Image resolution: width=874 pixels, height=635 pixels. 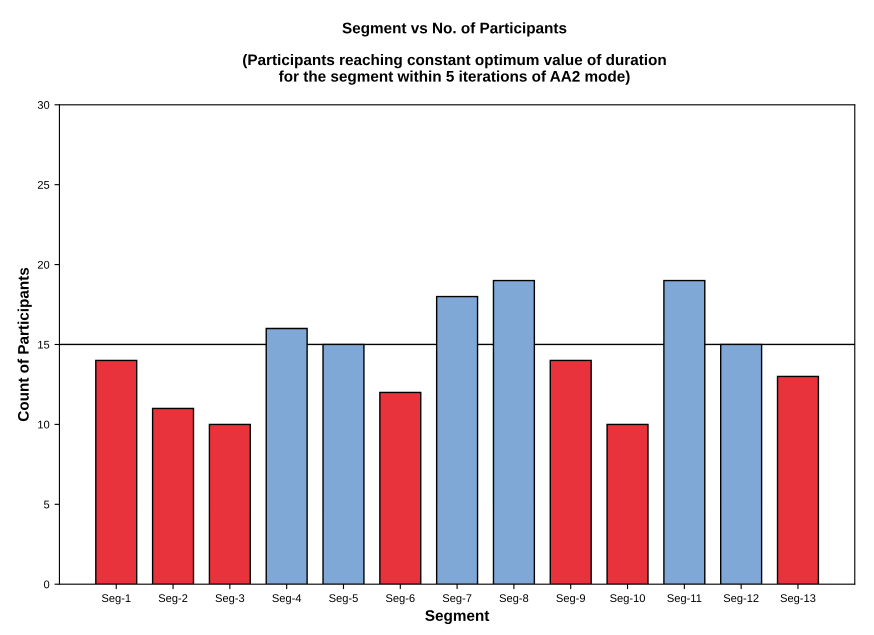 What do you see at coordinates (44, 105) in the screenshot?
I see `y-tick-label: 30` at bounding box center [44, 105].